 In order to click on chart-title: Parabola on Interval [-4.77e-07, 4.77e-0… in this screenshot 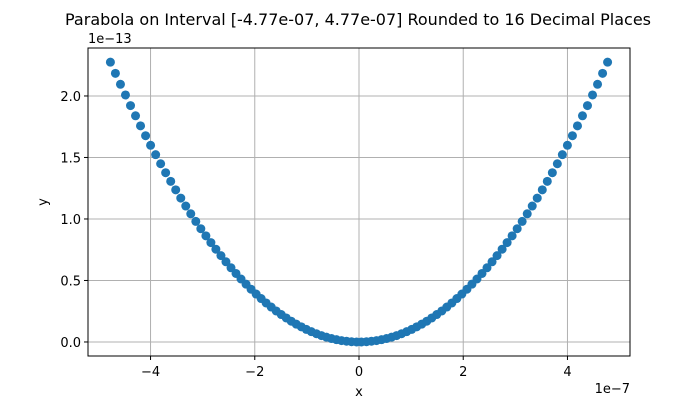, I will do `click(358, 19)`.